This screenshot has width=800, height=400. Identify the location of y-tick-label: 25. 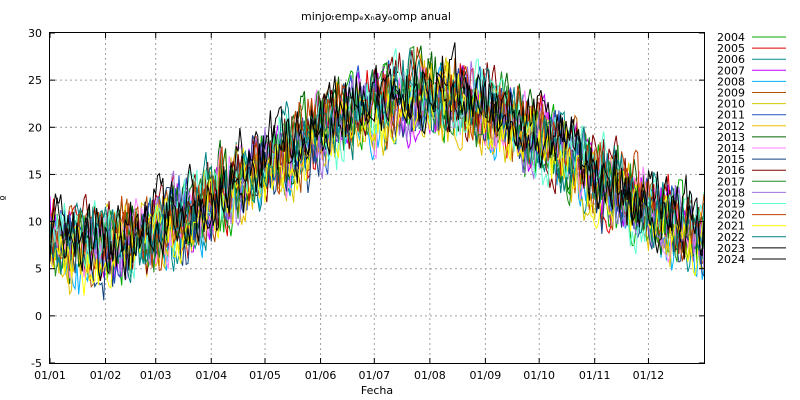
(35, 80).